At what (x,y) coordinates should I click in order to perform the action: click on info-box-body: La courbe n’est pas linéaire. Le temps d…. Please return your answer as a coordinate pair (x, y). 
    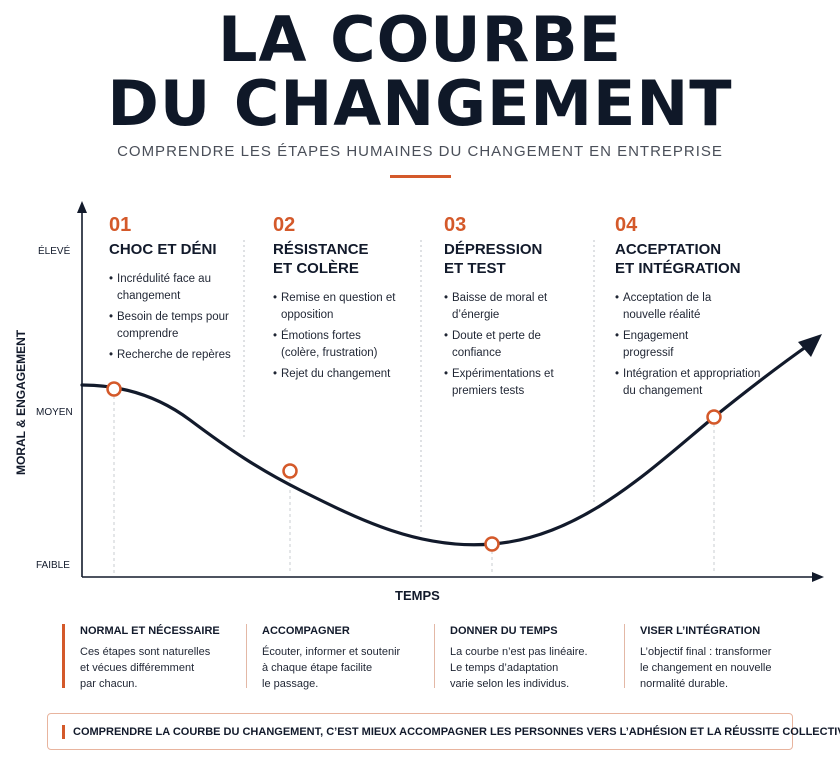
    Looking at the image, I should click on (534, 668).